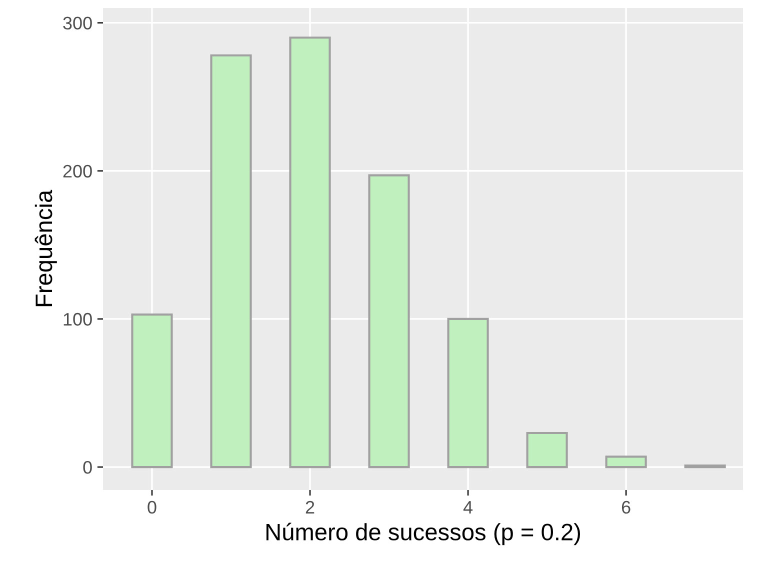 The height and width of the screenshot is (570, 761). Describe the element at coordinates (626, 507) in the screenshot. I see `x-tick-label: 6` at that location.